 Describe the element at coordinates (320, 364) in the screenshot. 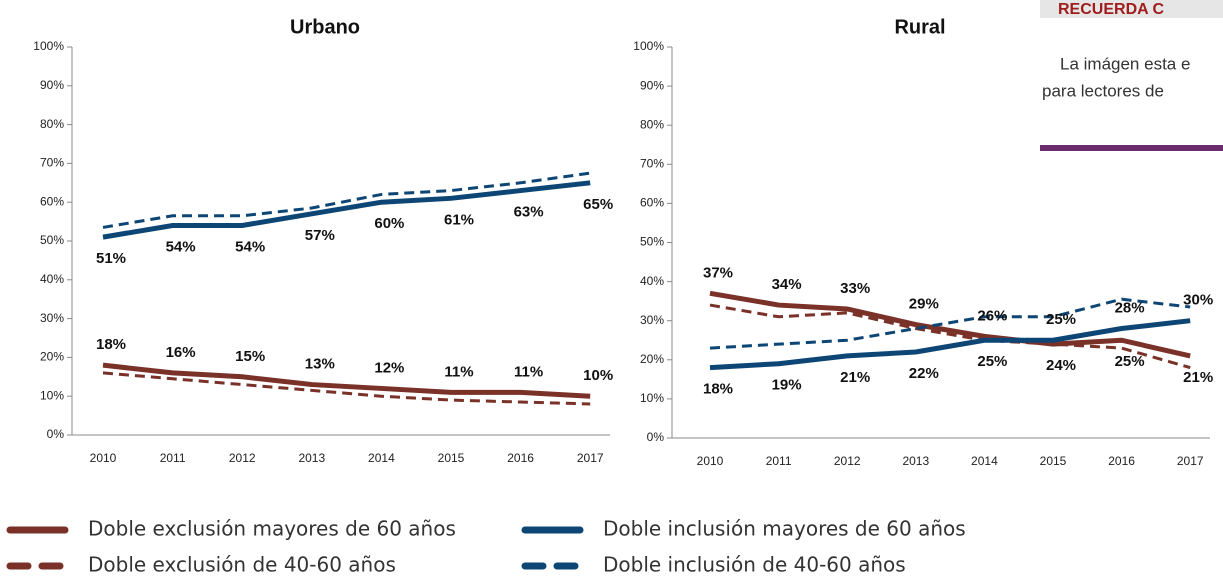

I see `data-label: 13%` at that location.